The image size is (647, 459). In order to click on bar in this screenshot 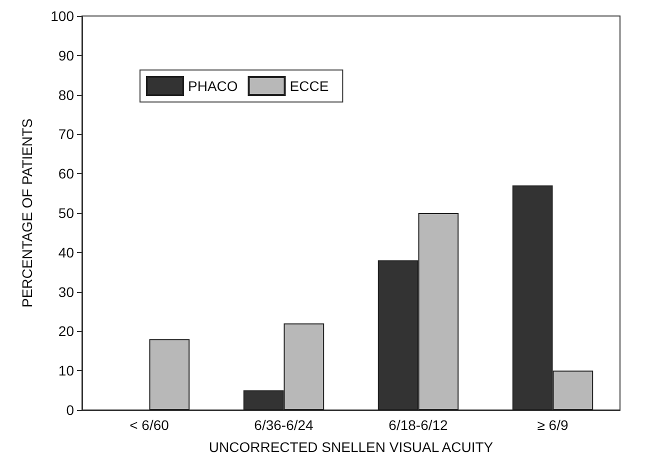, I will do `click(169, 374)`.